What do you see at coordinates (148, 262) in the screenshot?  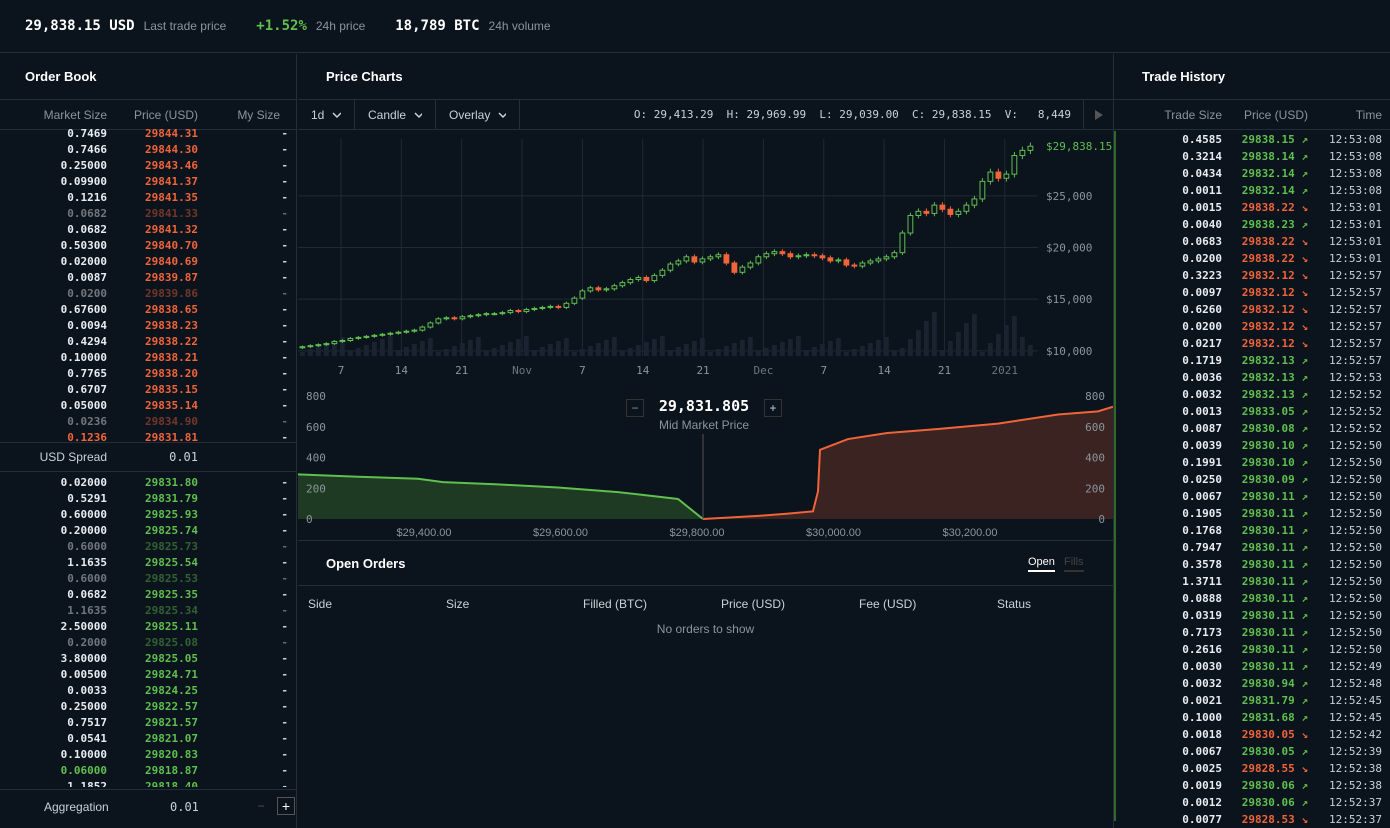 I see `order-book-row: 0.02000 29840.69 -` at bounding box center [148, 262].